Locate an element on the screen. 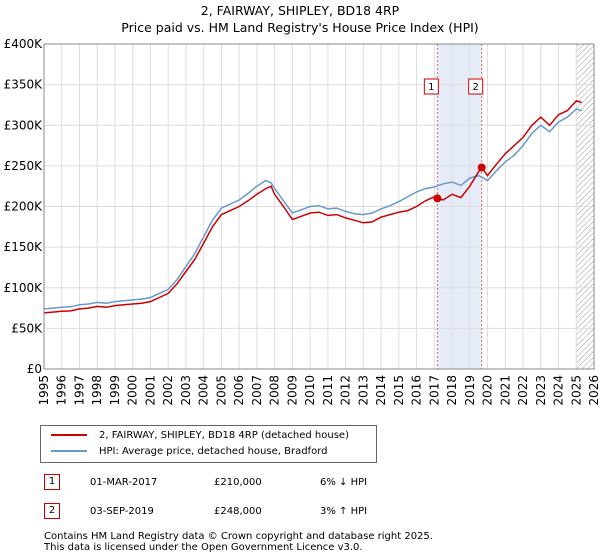 This screenshot has width=600, height=560. x-tick-label: 2001 is located at coordinates (150, 390).